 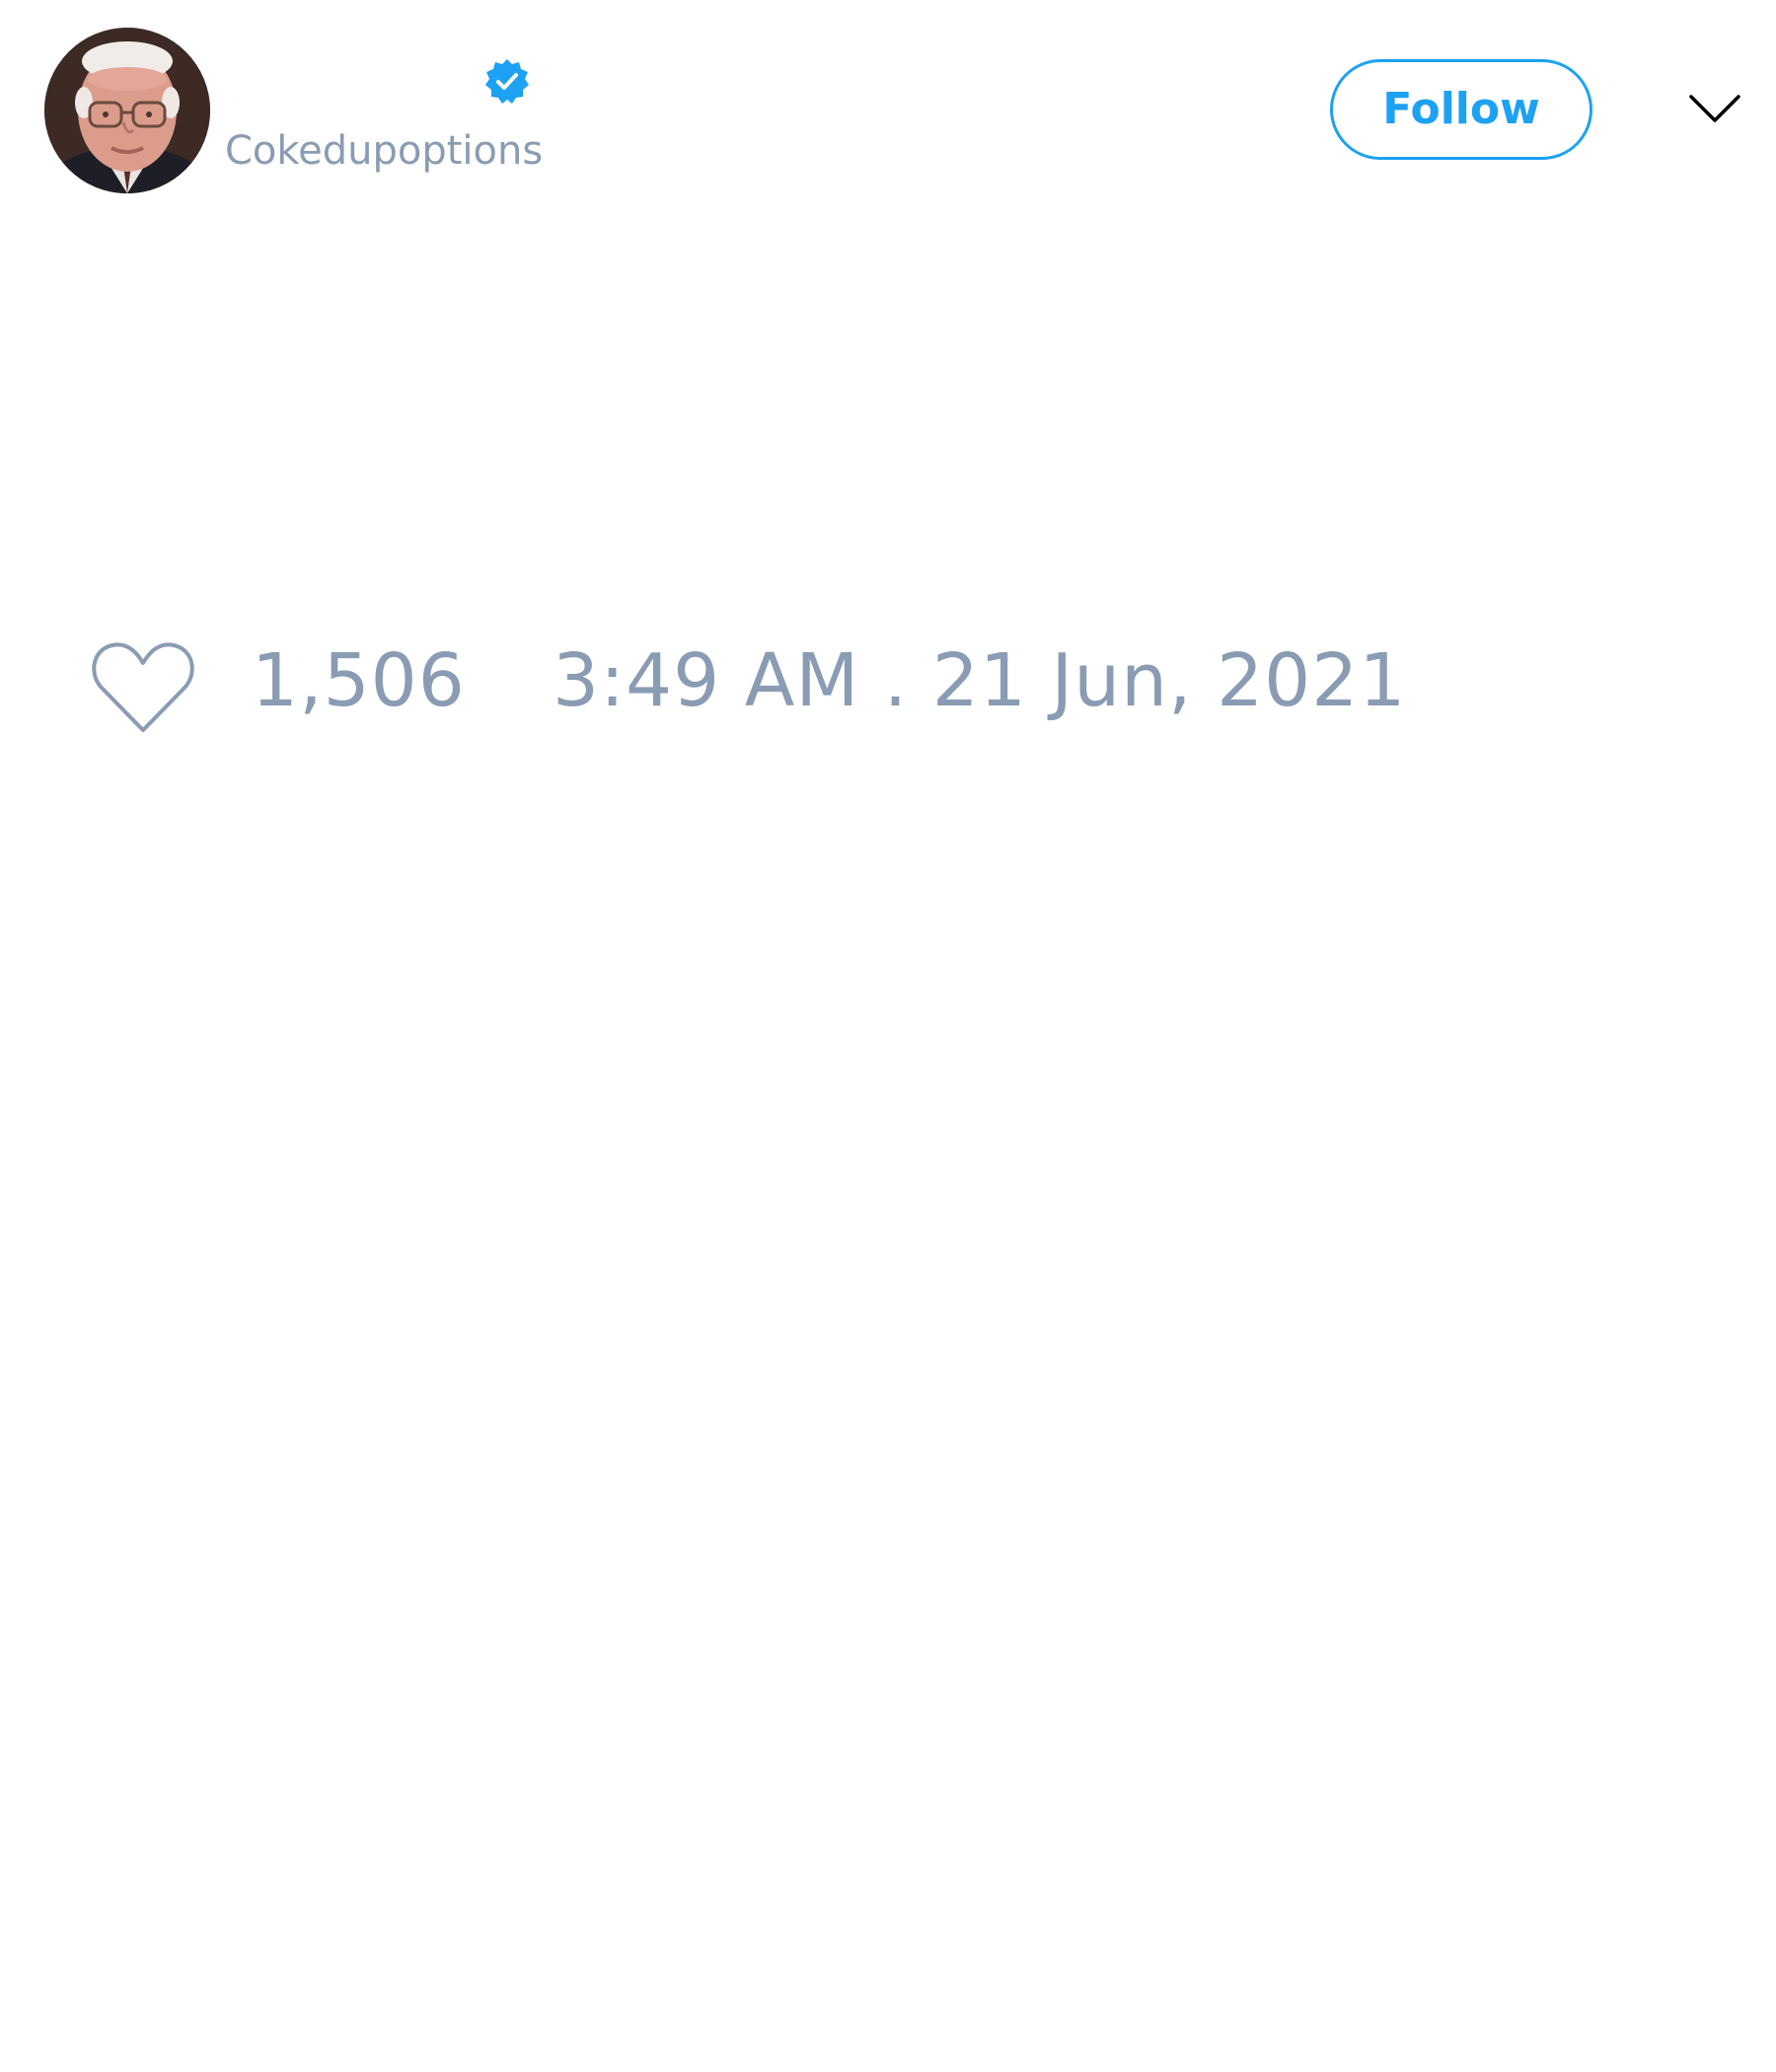 I want to click on avatar, so click(x=127, y=111).